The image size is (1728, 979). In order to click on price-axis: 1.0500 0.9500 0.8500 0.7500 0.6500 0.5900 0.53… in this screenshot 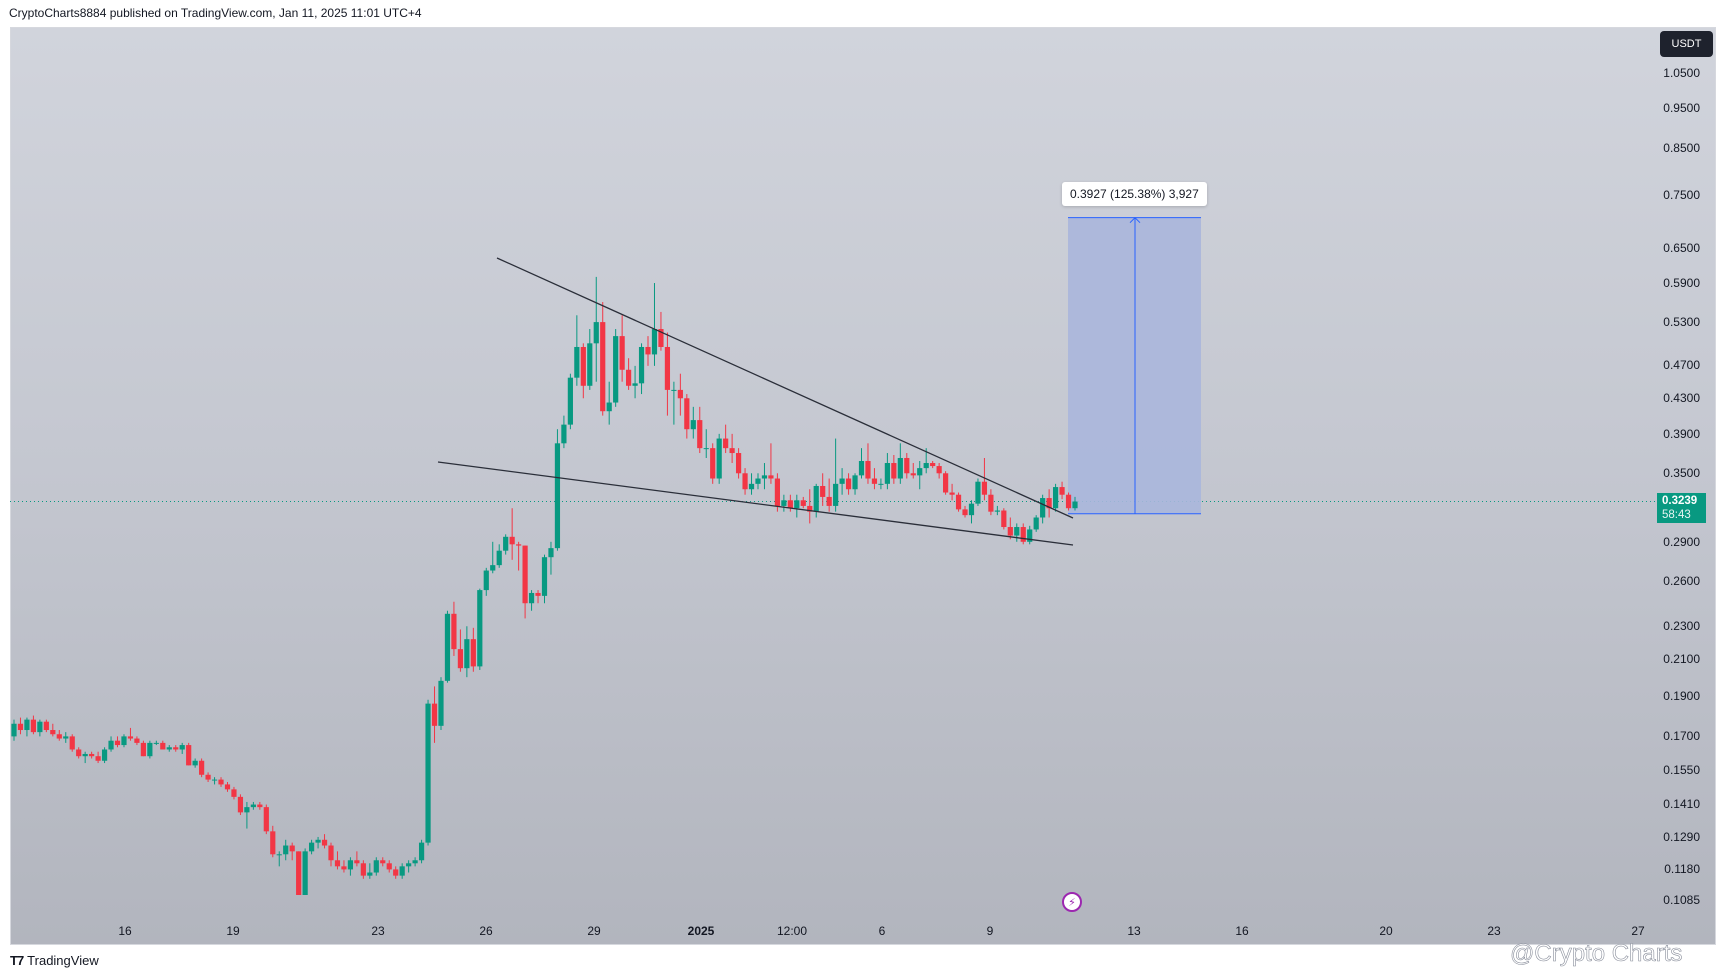, I will do `click(1678, 486)`.